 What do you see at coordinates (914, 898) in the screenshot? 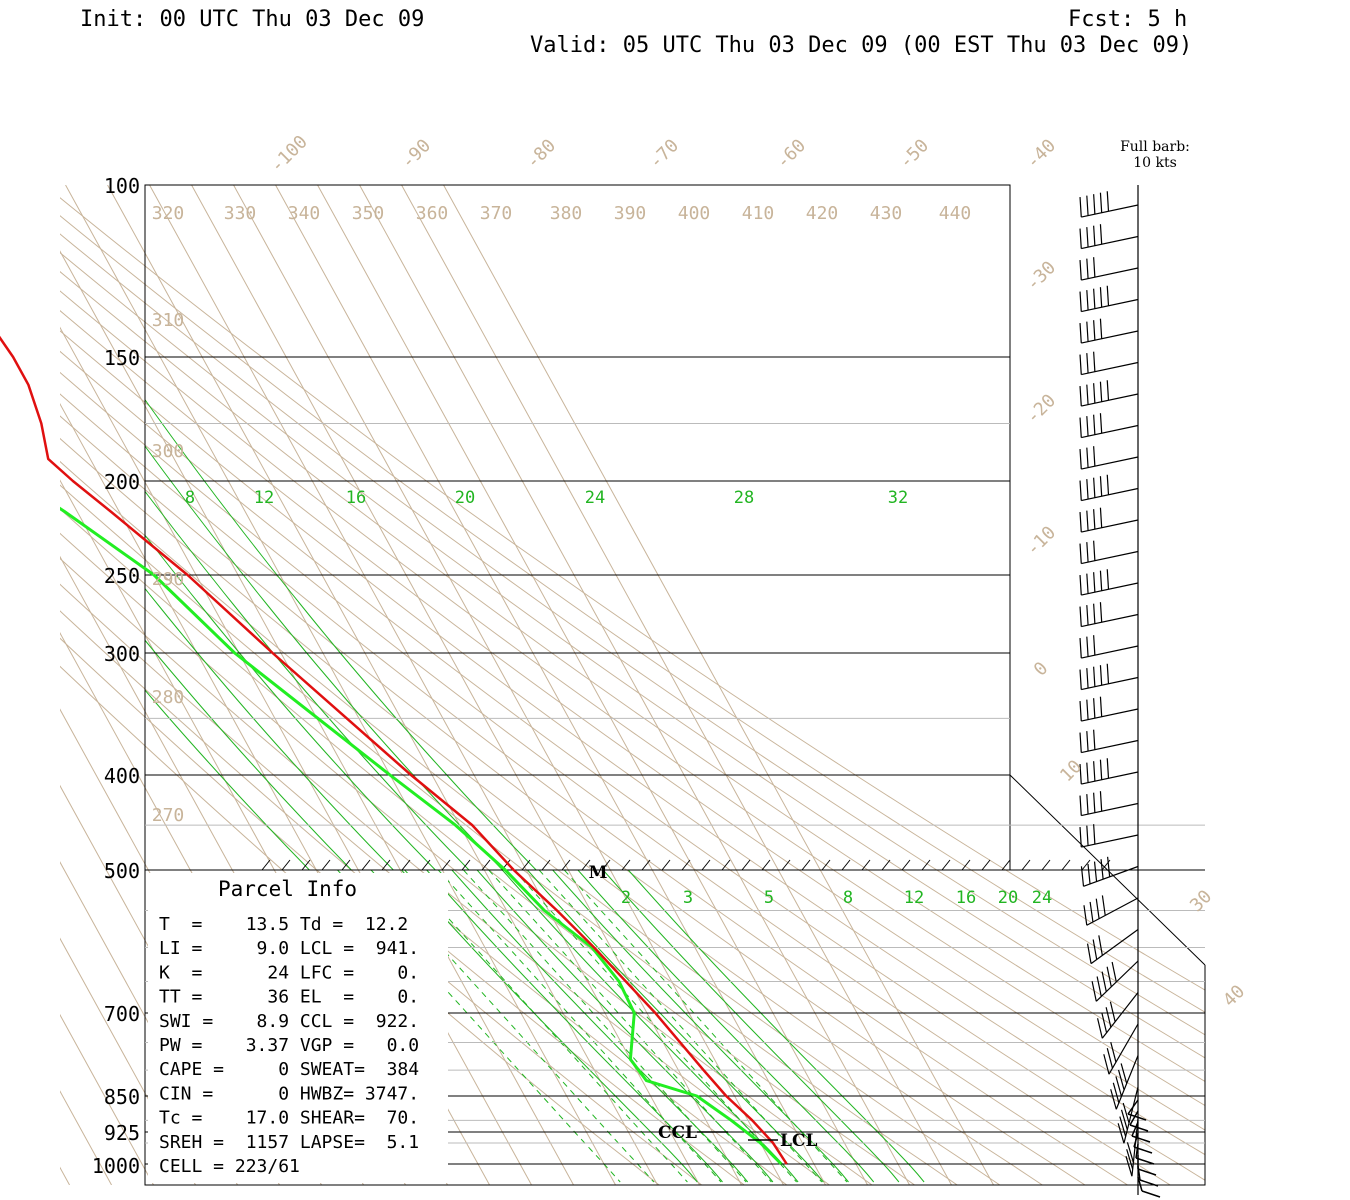
I see `mixing-ratio-label: 12` at bounding box center [914, 898].